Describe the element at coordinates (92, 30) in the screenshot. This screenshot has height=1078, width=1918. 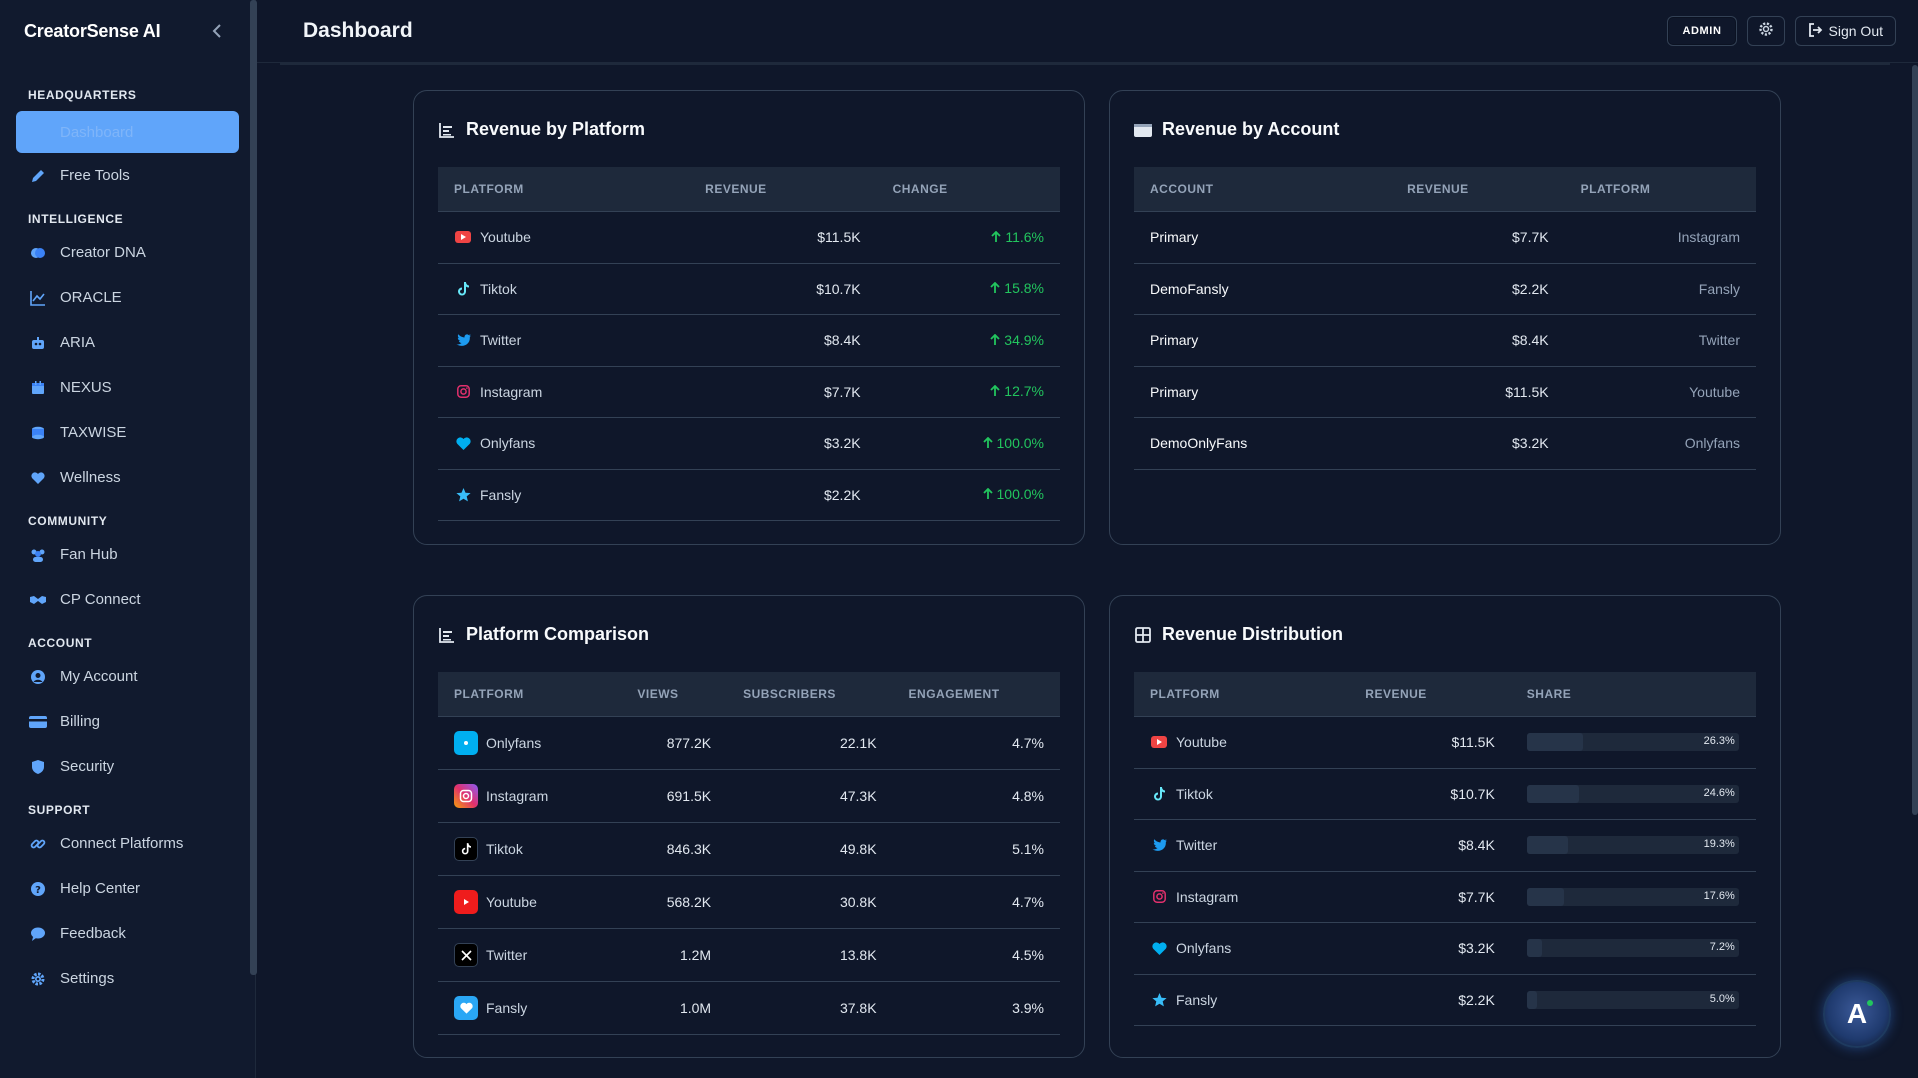
I see `brand-logo: CreatorSense AI` at that location.